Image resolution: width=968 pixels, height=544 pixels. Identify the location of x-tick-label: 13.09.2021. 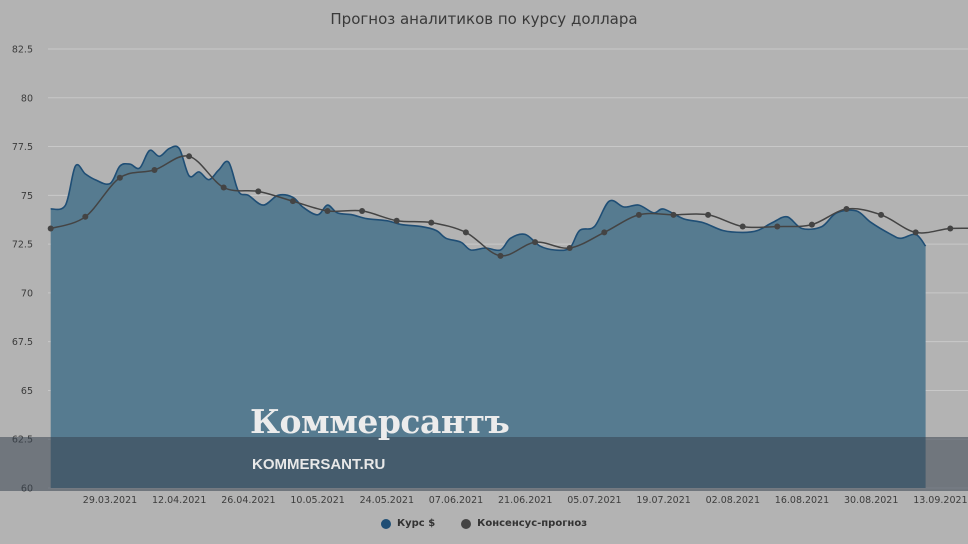
(940, 500).